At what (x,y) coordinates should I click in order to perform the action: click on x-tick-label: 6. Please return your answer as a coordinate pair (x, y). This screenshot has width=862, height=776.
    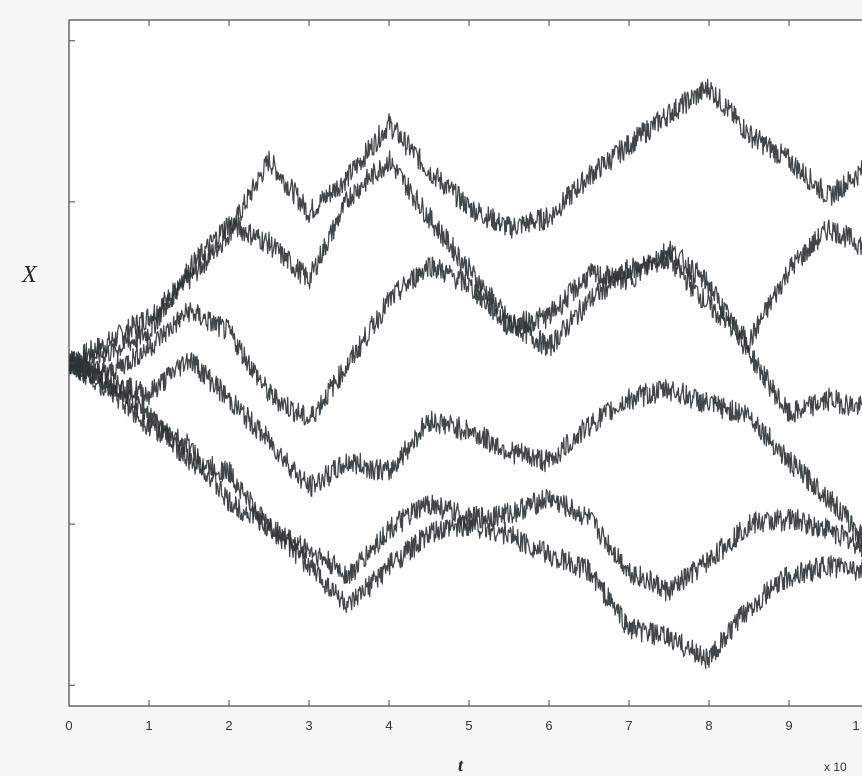
    Looking at the image, I should click on (548, 725).